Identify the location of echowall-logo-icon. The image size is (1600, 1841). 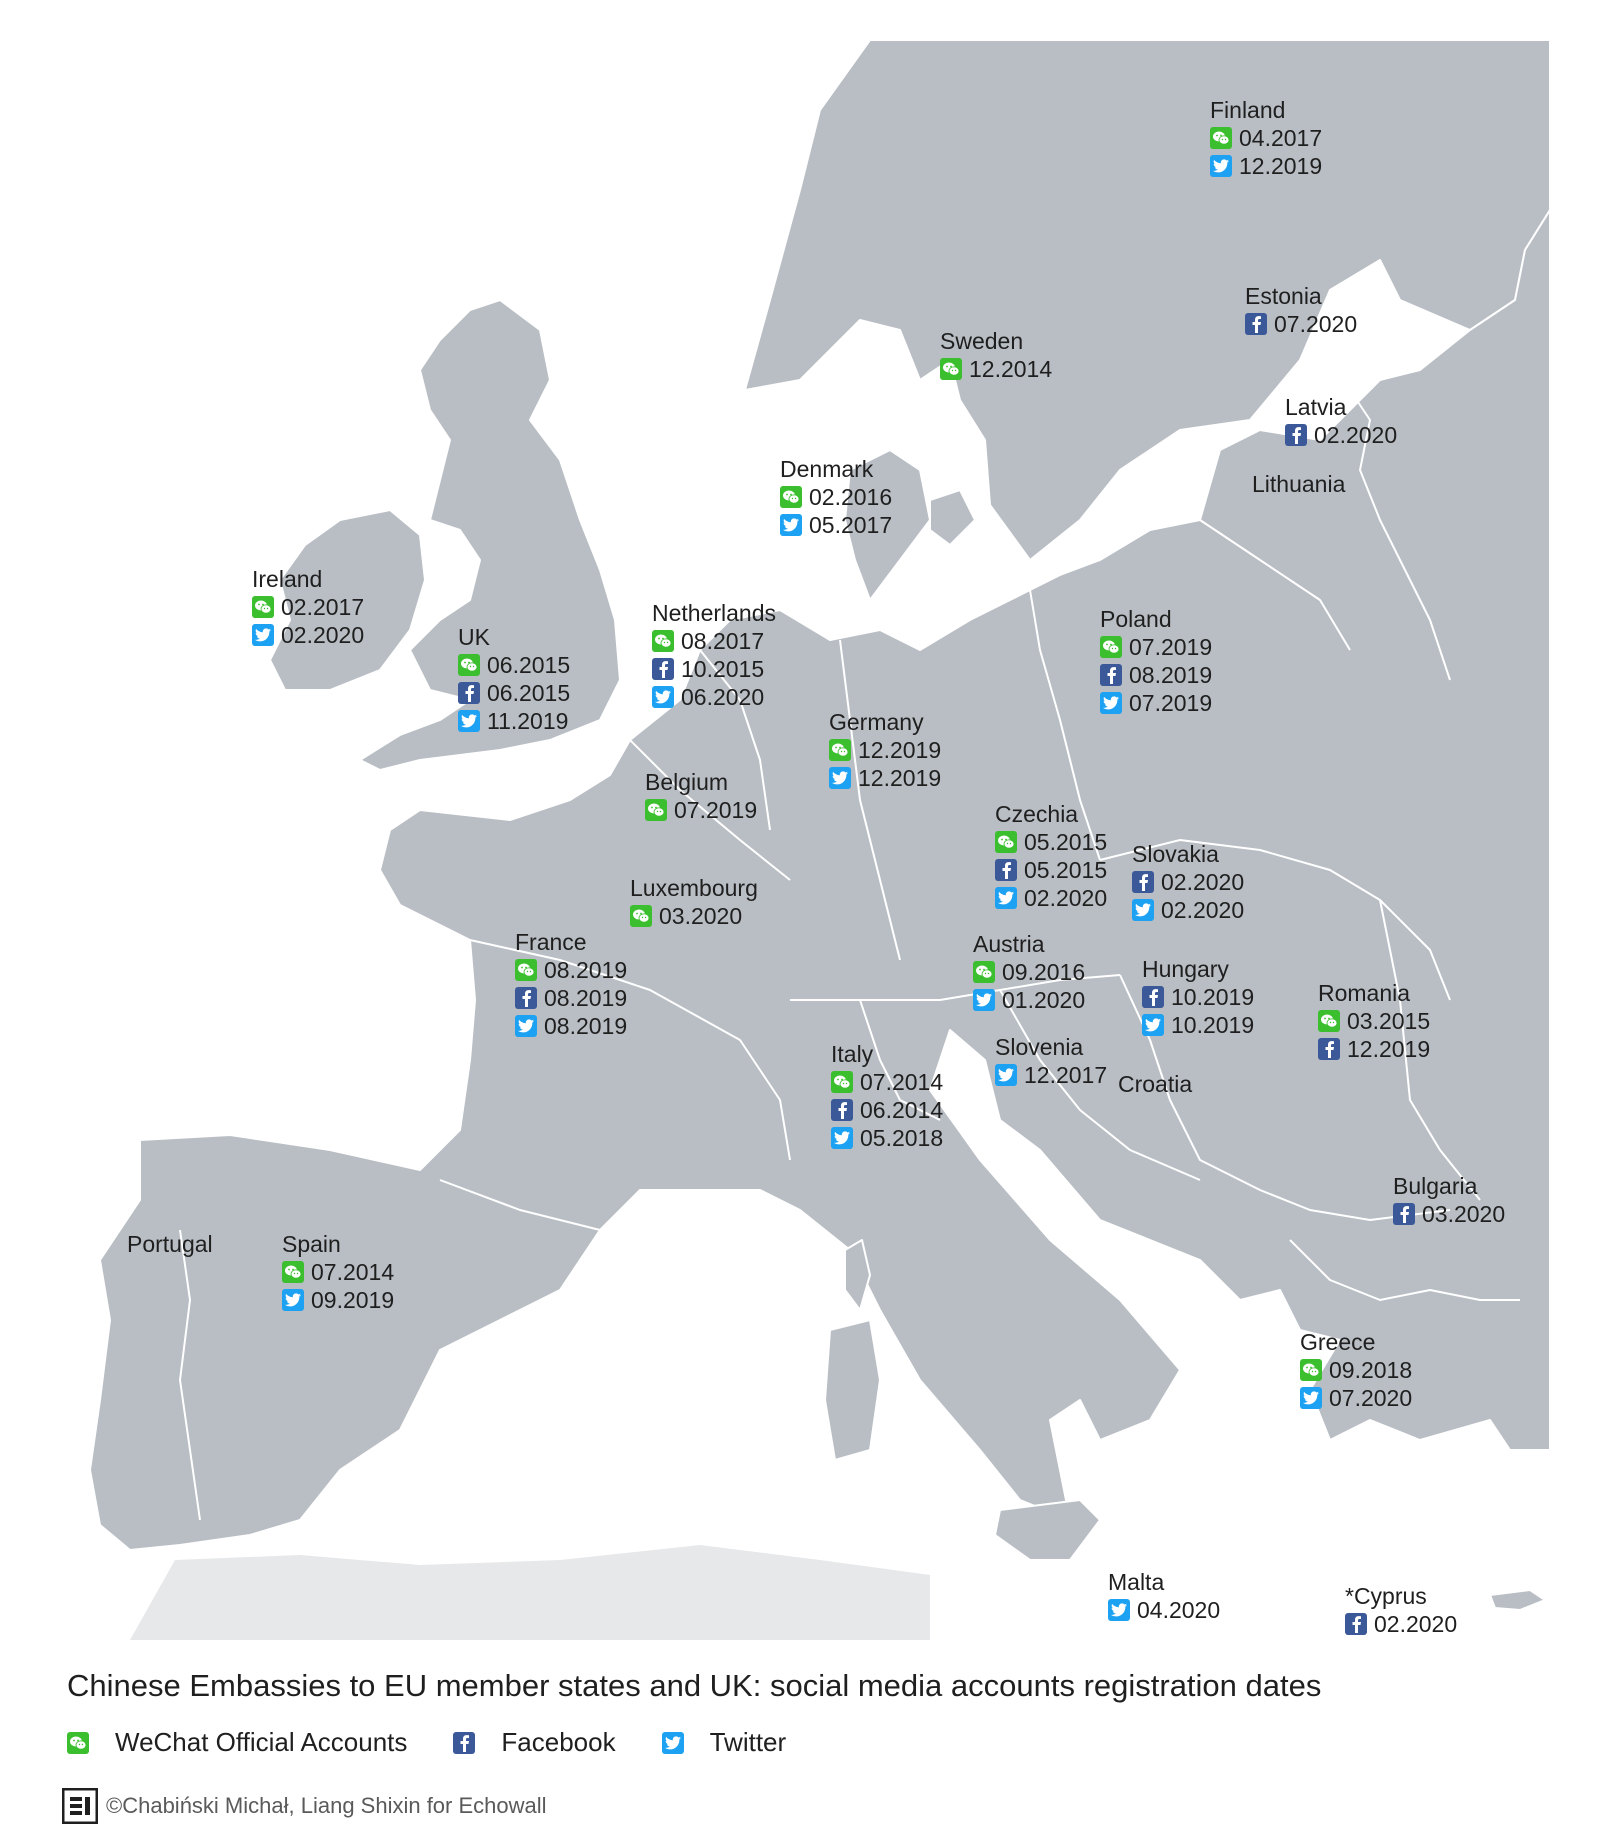
(80, 1806).